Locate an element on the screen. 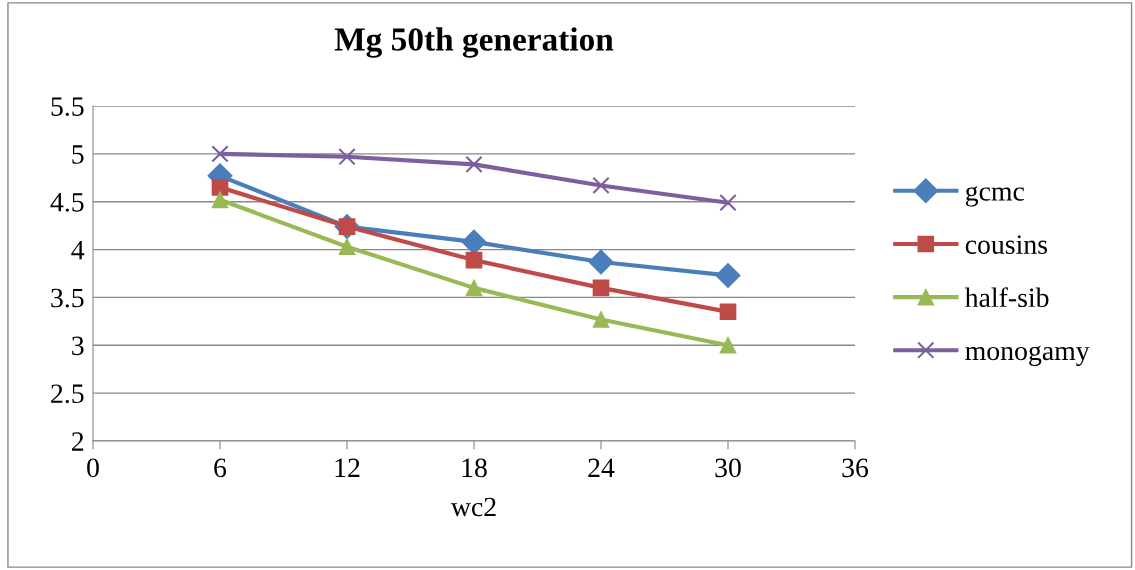 This screenshot has height=570, width=1135. x-tick-label: 24 is located at coordinates (601, 467).